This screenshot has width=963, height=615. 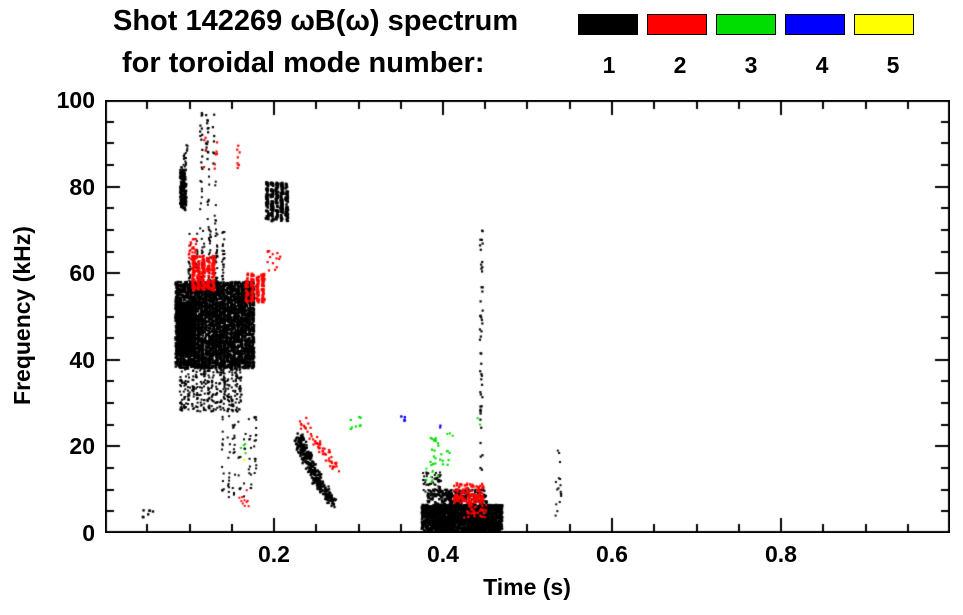 I want to click on x-tick-label-0.6: 0.6, so click(x=612, y=554).